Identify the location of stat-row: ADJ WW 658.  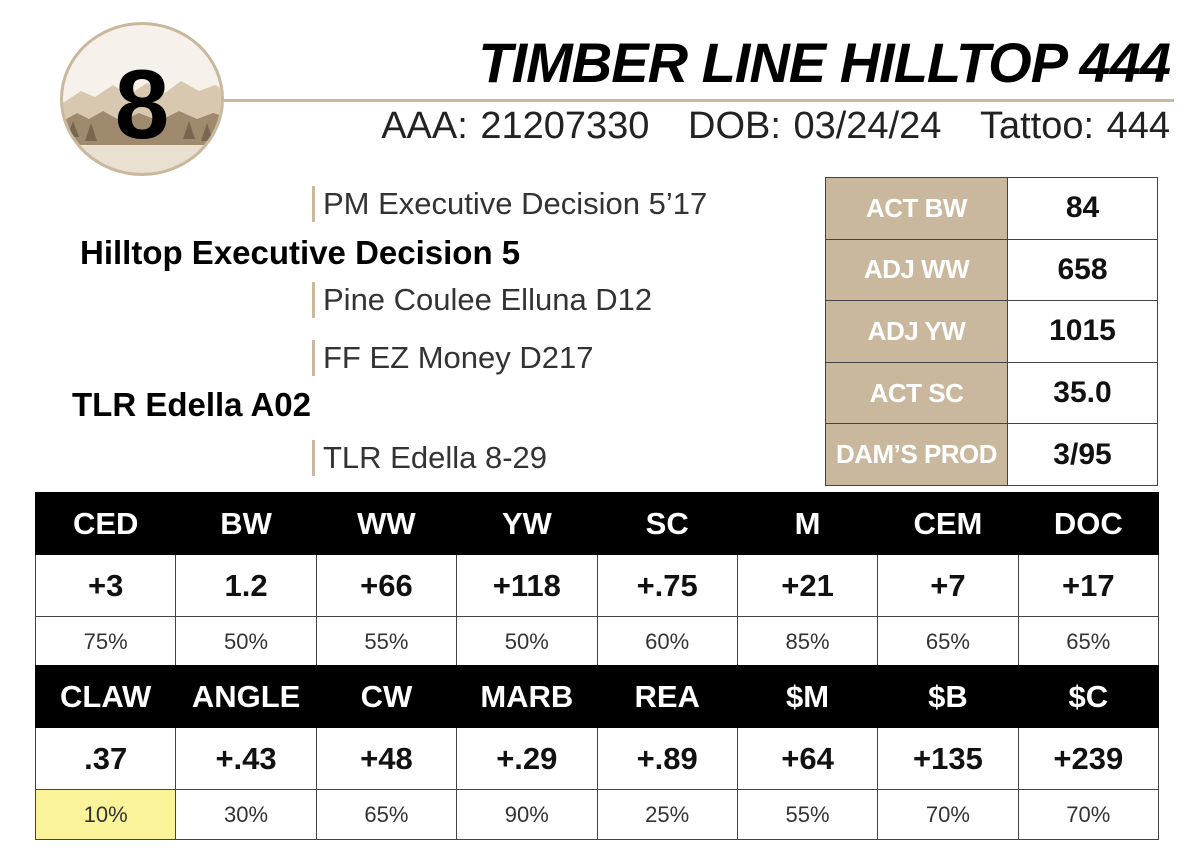
(991, 270).